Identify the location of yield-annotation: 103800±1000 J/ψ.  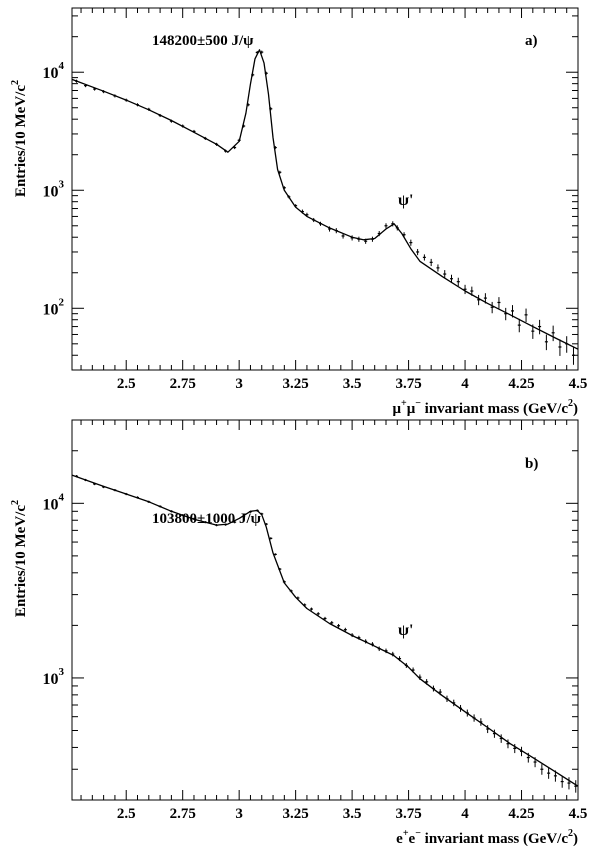
(207, 519).